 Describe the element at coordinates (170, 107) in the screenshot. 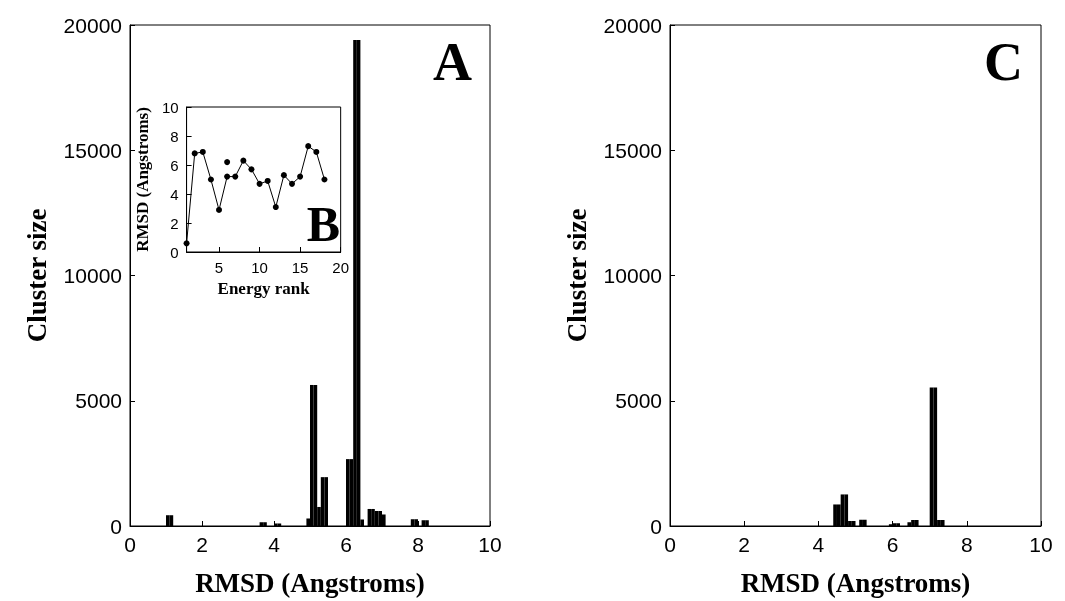

I see `y-tick-label: 10` at that location.